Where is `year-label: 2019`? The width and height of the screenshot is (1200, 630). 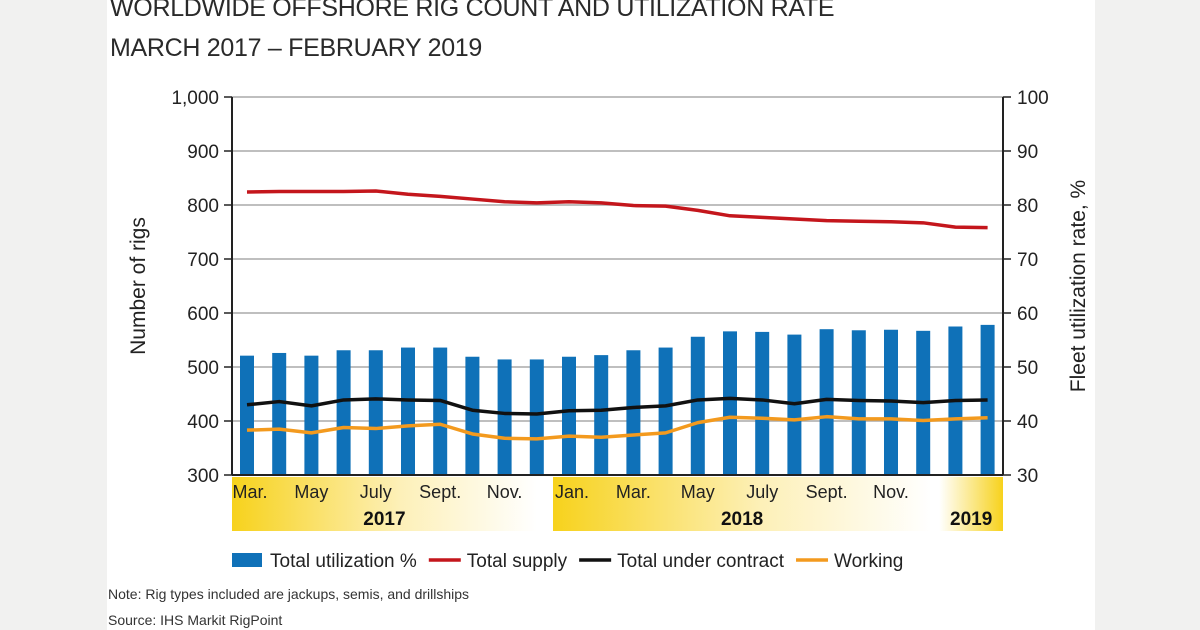
year-label: 2019 is located at coordinates (971, 519).